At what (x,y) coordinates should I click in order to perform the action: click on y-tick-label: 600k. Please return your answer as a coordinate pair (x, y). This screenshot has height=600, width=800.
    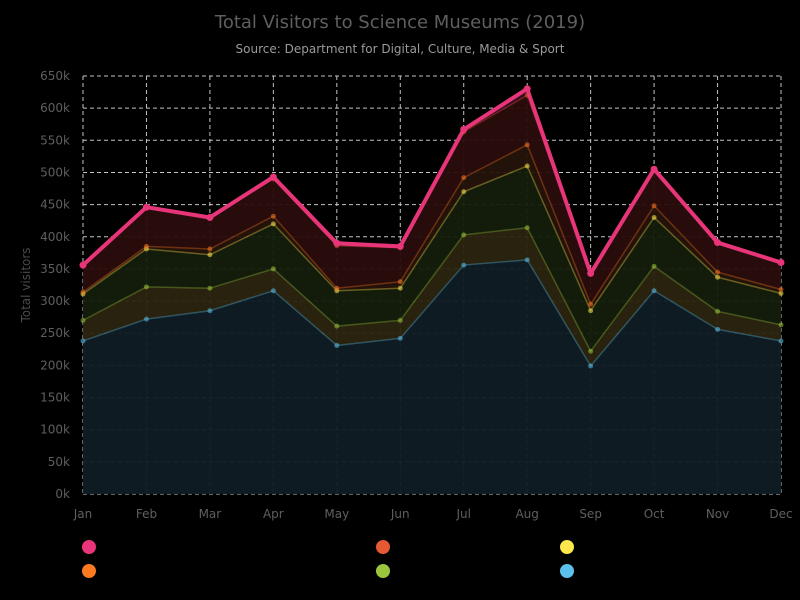
    Looking at the image, I should click on (55, 108).